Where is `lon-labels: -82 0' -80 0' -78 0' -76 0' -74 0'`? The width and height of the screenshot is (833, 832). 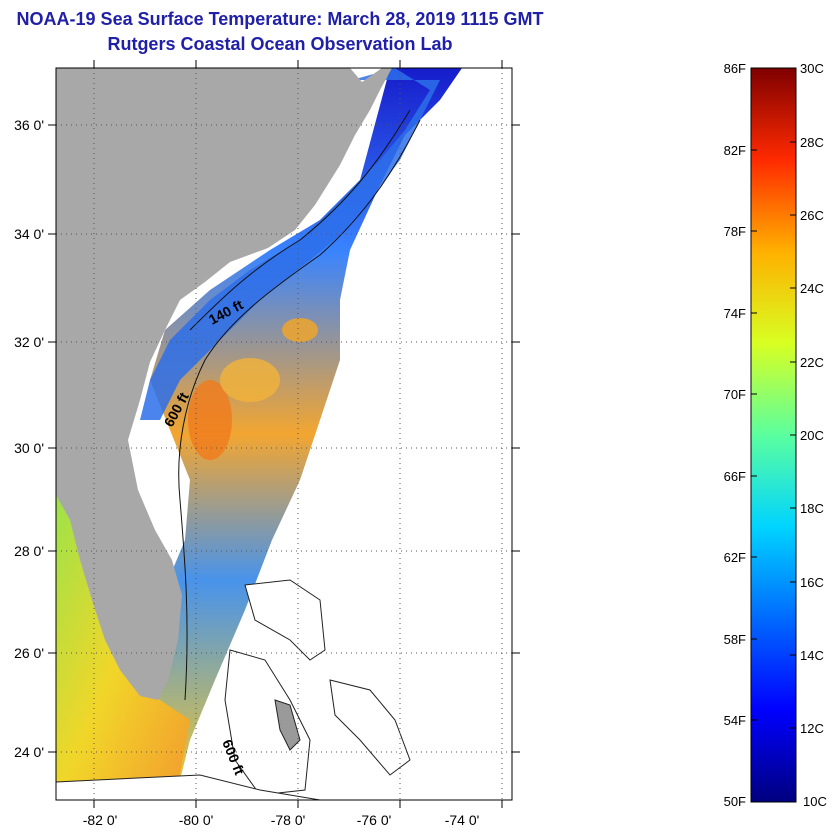 lon-labels: -82 0' -80 0' -78 0' -76 0' -74 0' is located at coordinates (281, 820).